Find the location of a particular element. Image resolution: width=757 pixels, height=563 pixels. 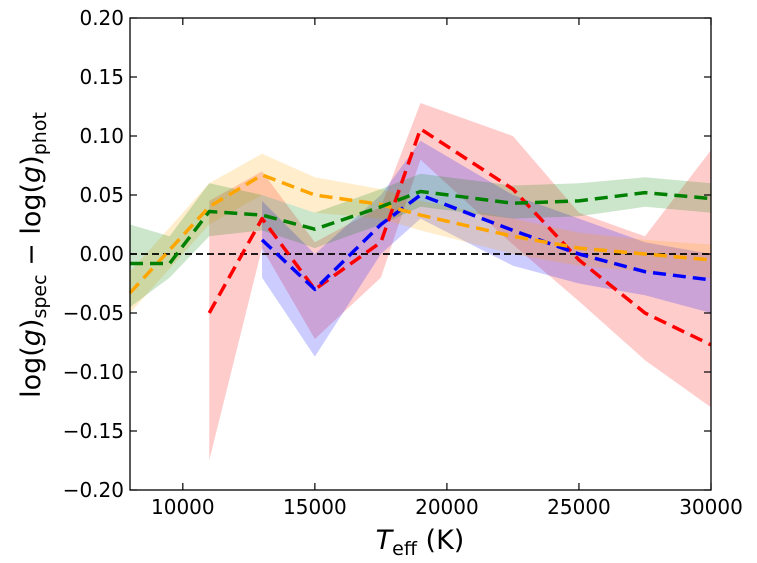

y-tick-label: 0.10 is located at coordinates (101, 136).